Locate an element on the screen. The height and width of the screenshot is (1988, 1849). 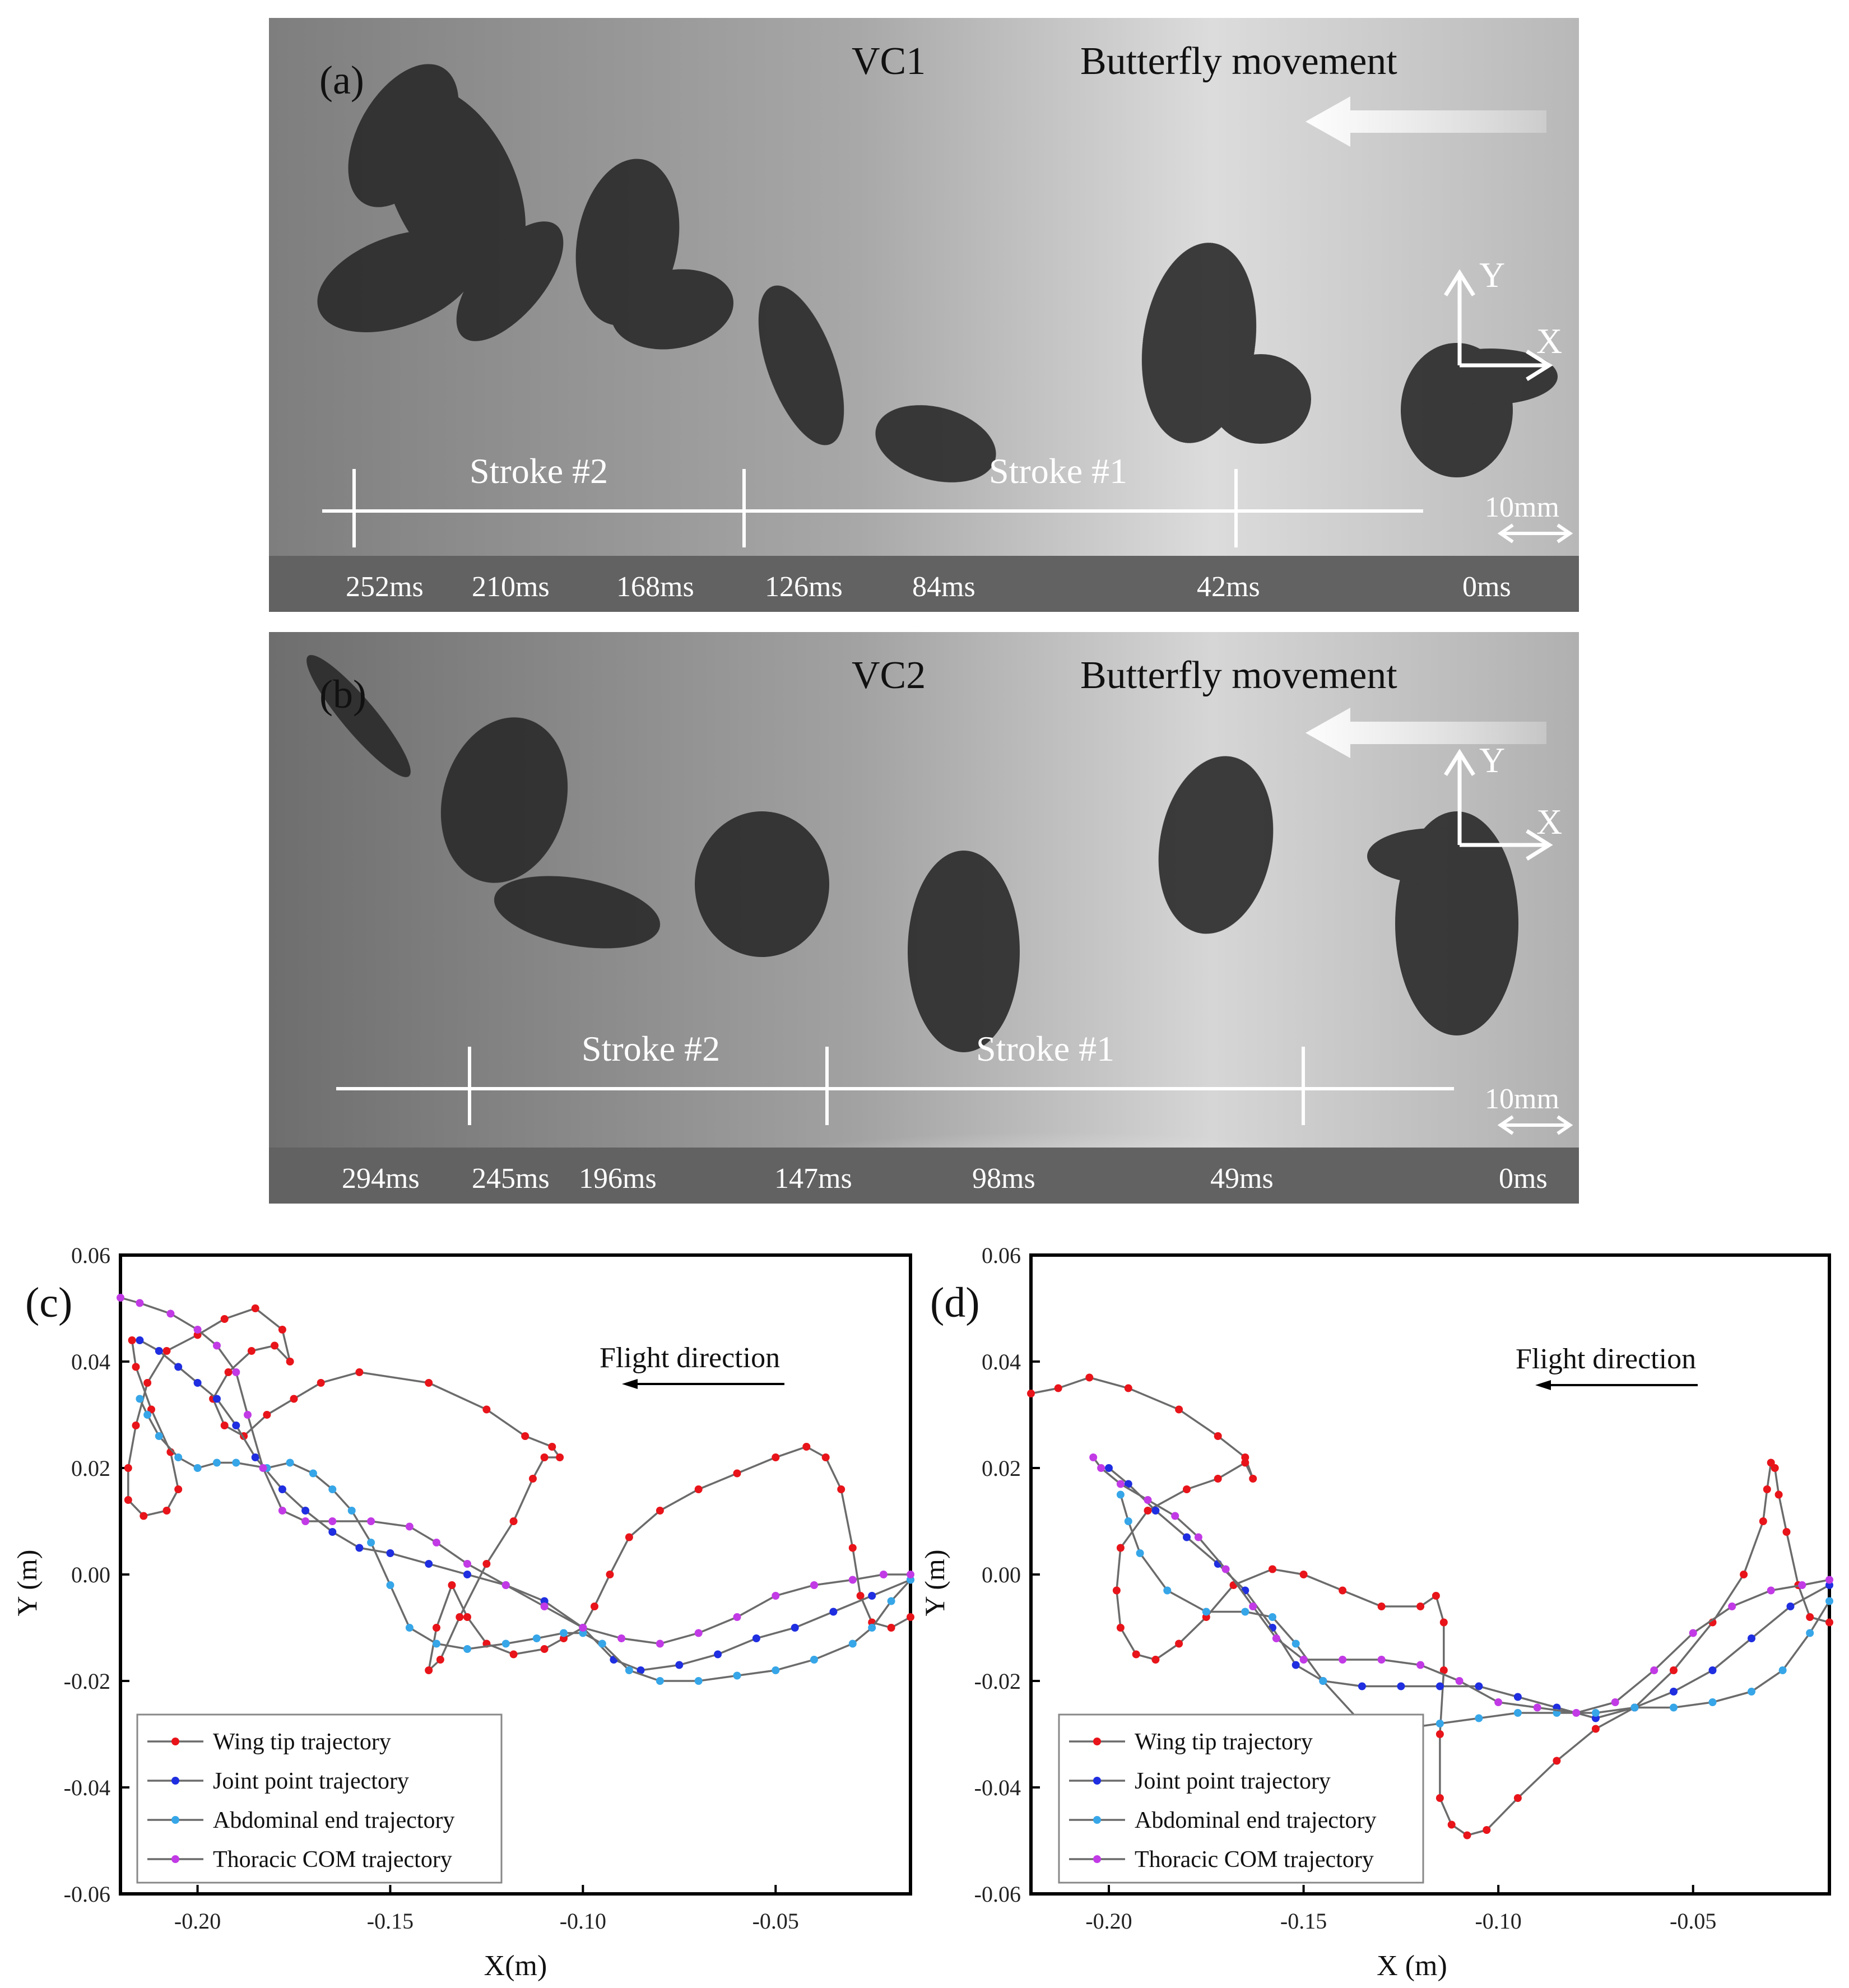
stroke-2-label: Stroke #2 is located at coordinates (651, 1049).